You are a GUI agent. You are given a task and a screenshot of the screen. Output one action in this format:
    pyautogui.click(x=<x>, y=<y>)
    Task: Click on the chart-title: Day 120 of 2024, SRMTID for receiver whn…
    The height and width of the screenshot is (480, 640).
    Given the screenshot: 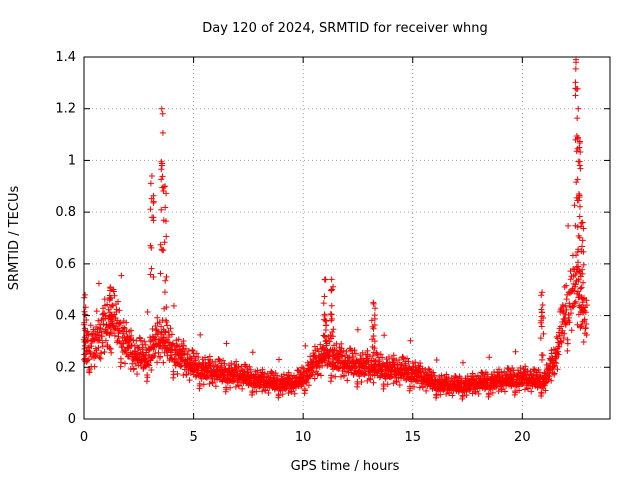 What is the action you would take?
    pyautogui.click(x=345, y=28)
    